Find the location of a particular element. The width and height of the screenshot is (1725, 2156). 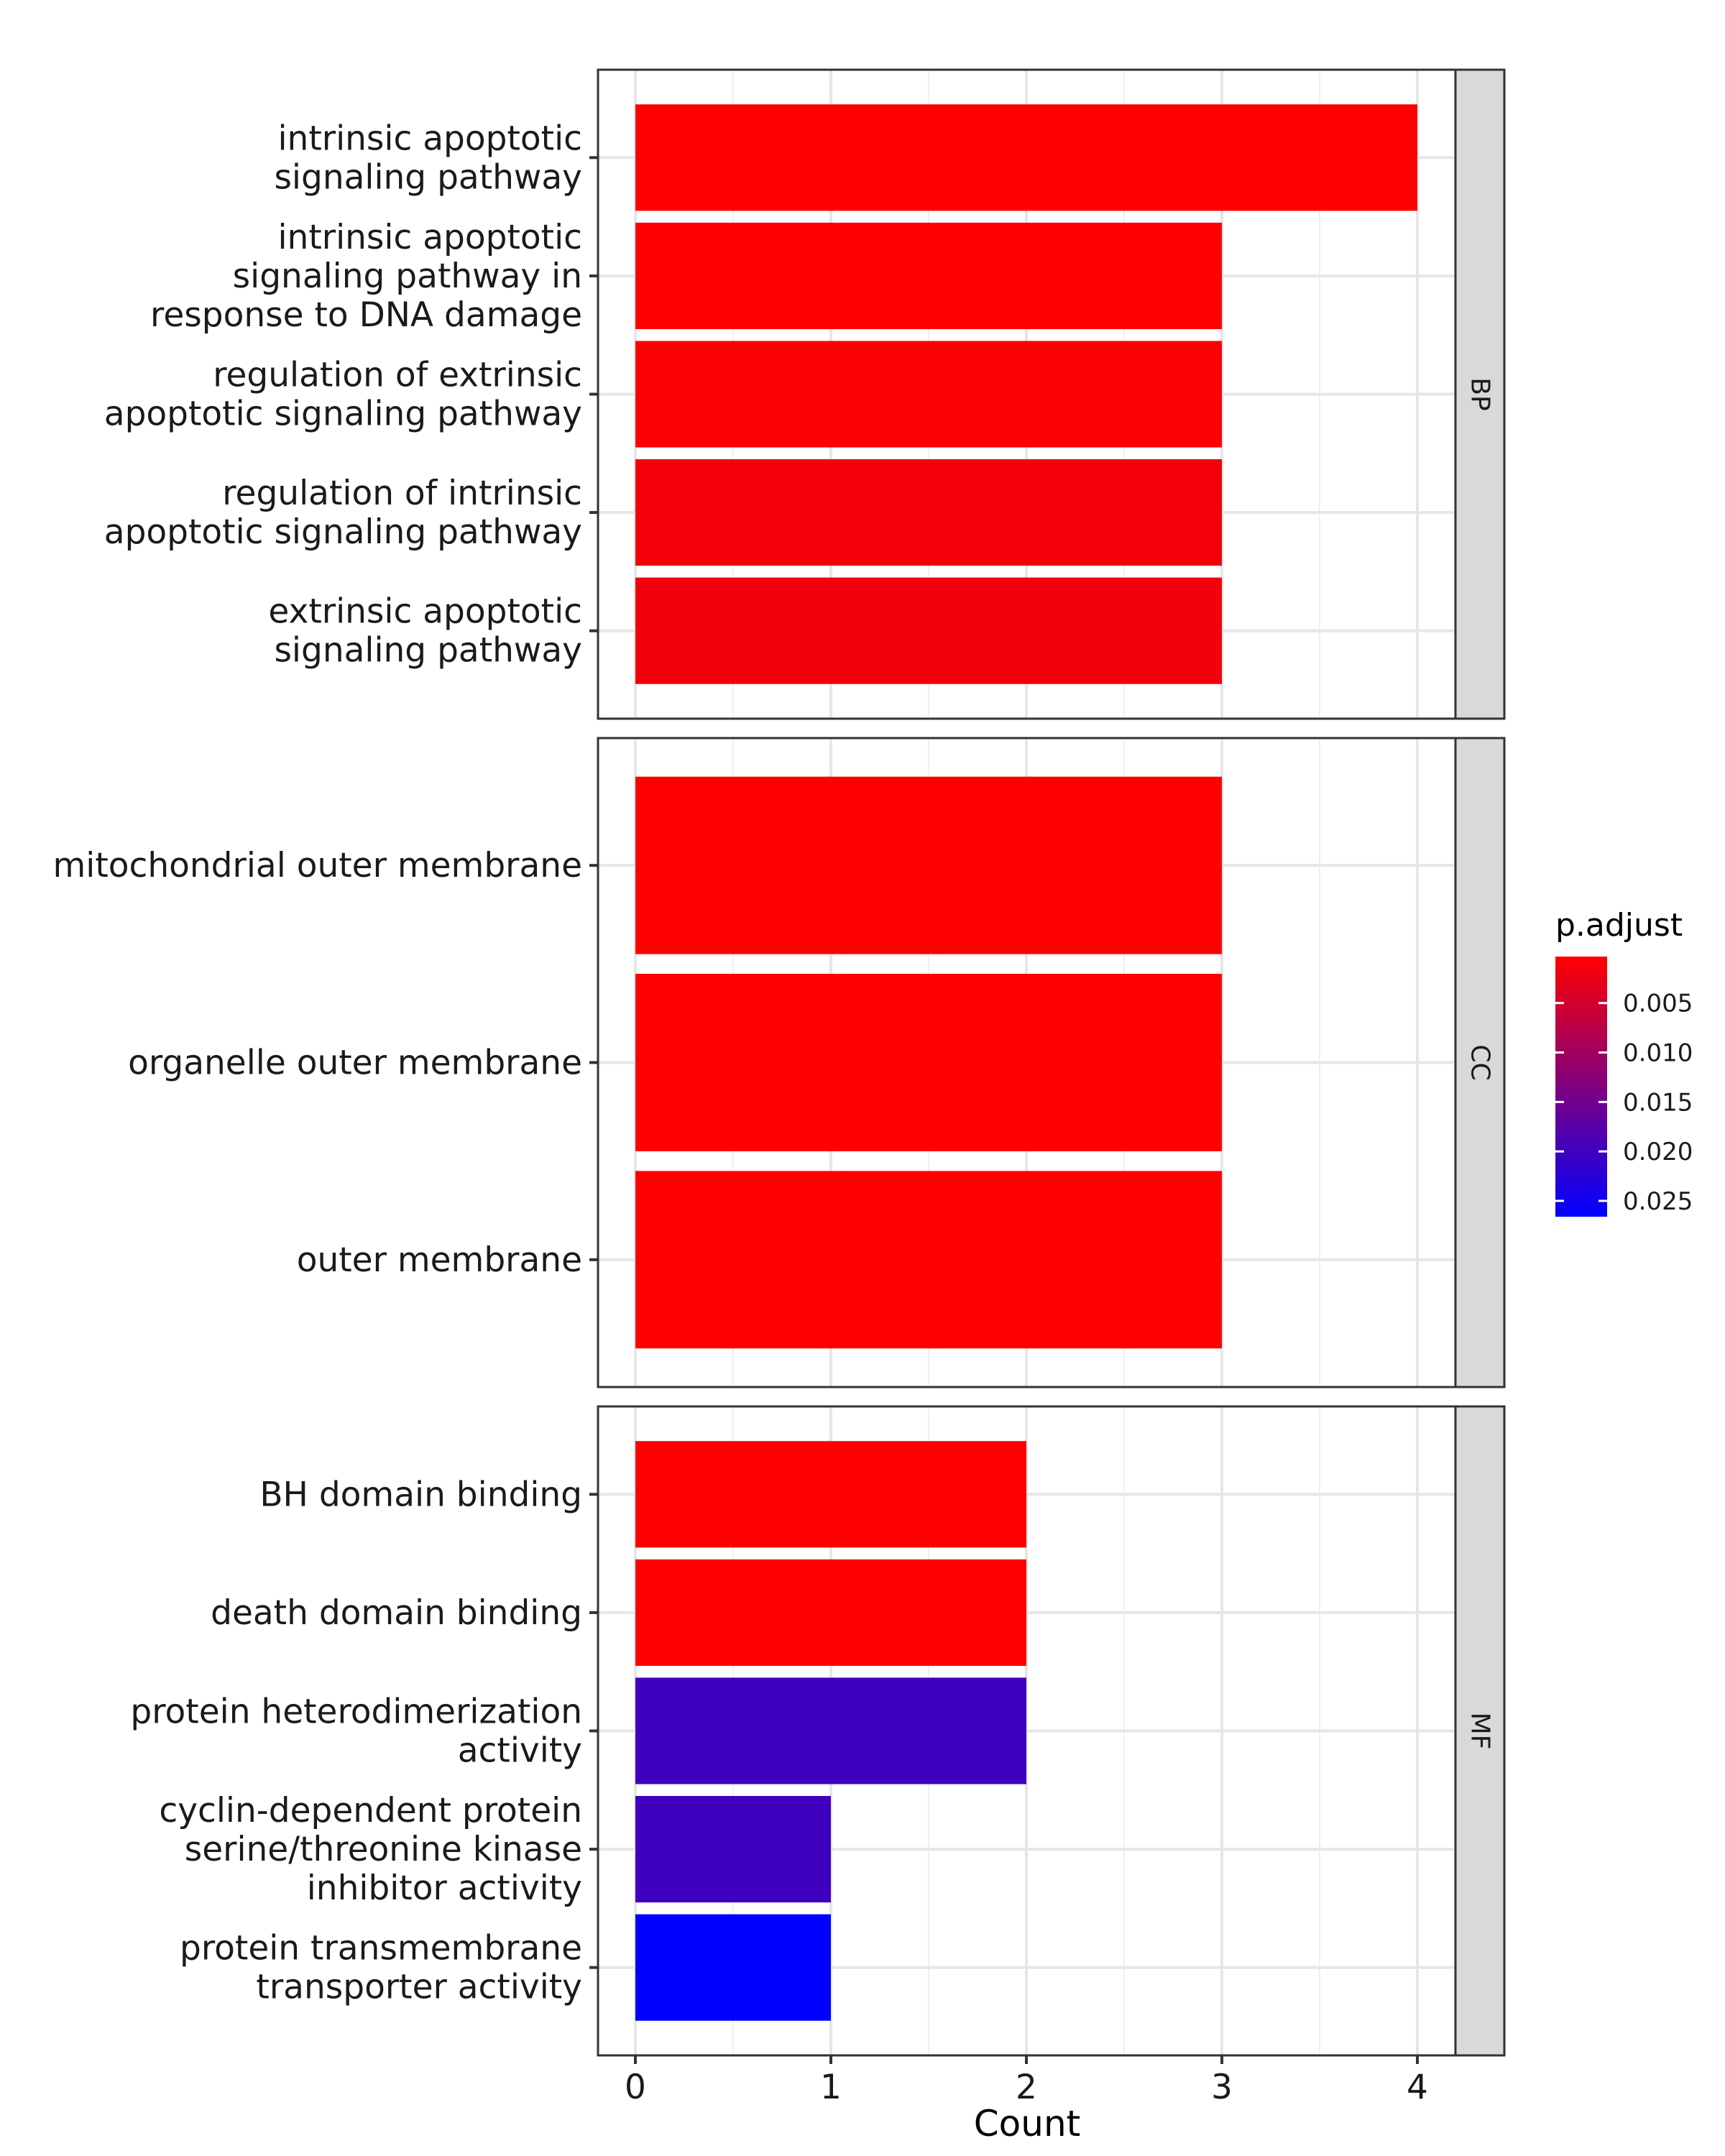

category-label: BH domain binding is located at coordinates (420, 1494).